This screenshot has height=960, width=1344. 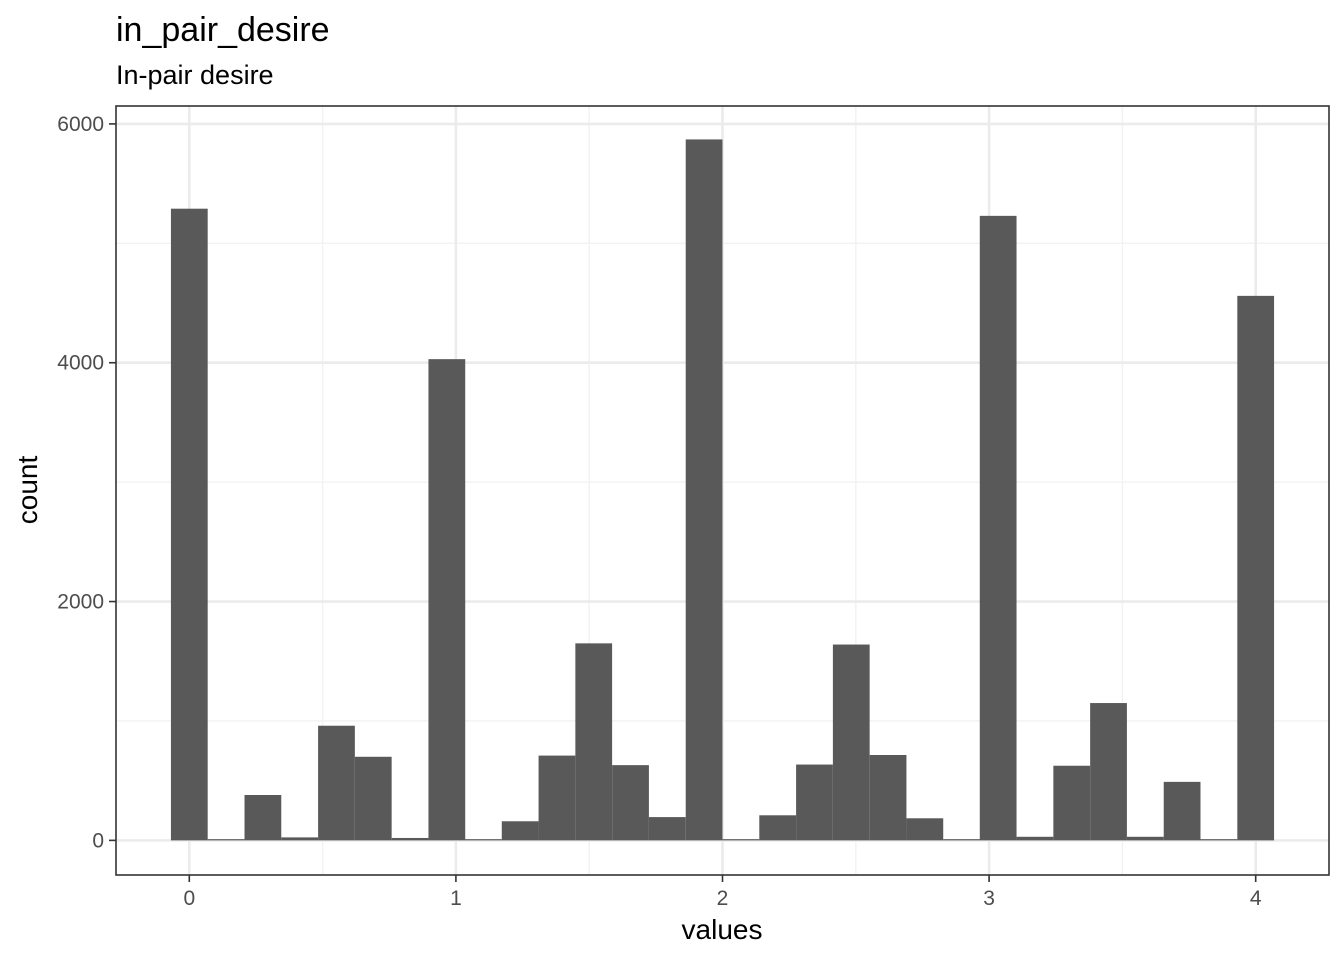 What do you see at coordinates (723, 898) in the screenshot?
I see `x-tick-label: 2` at bounding box center [723, 898].